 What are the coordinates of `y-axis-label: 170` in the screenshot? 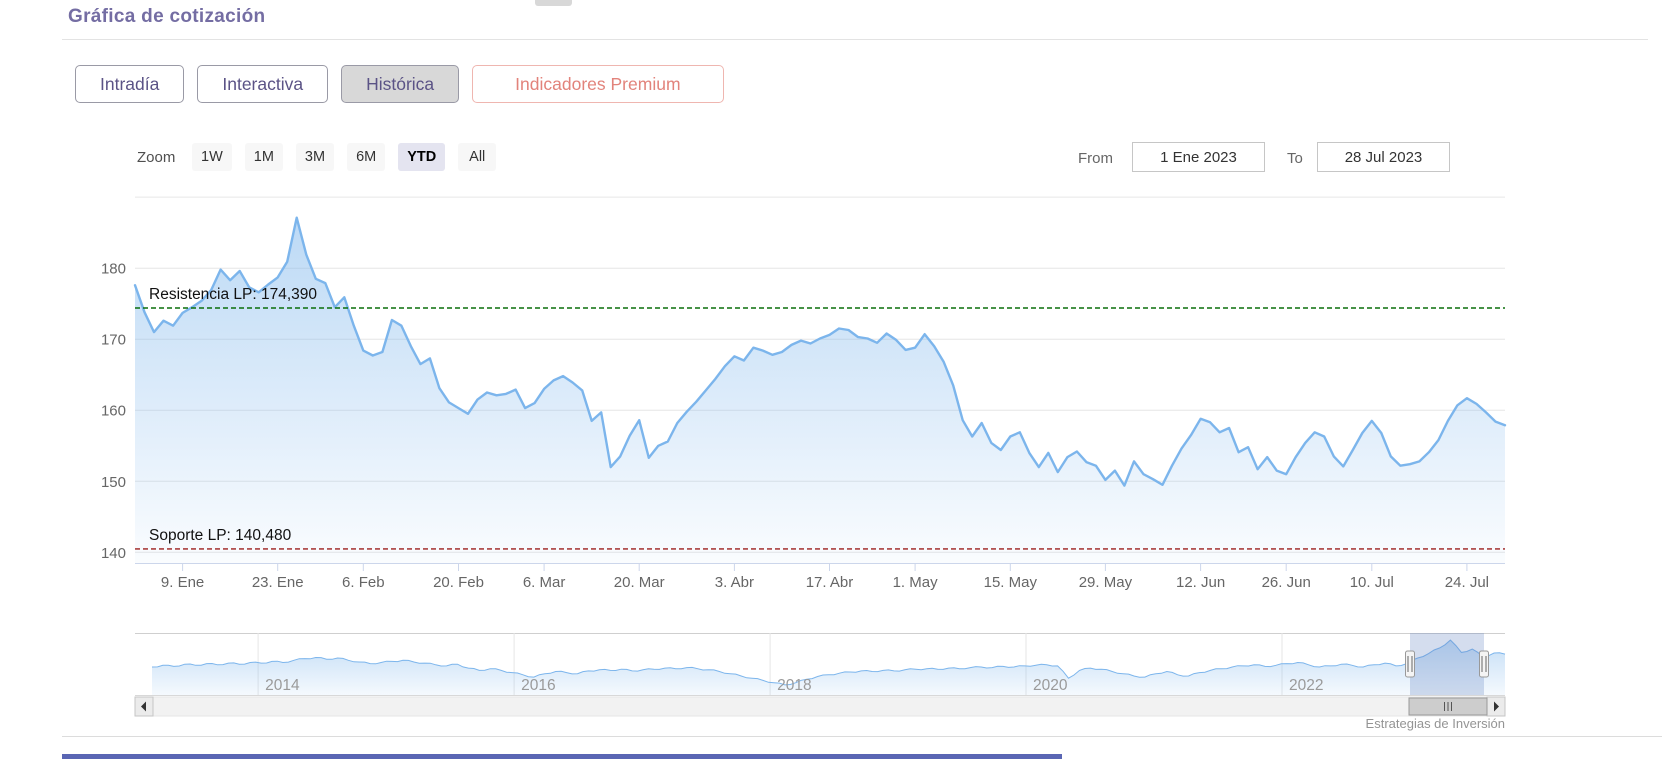 It's located at (113, 340).